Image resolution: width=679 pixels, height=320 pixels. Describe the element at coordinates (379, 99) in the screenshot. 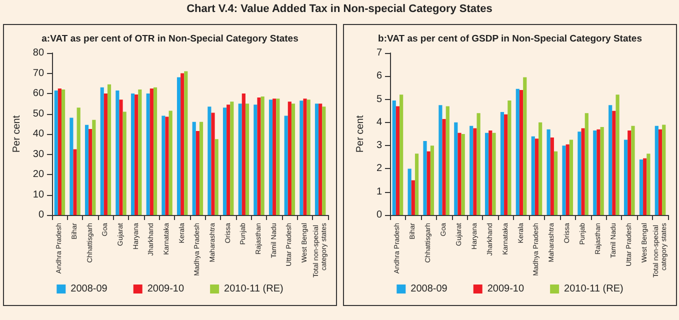

I see `y-tick-label: 5` at that location.